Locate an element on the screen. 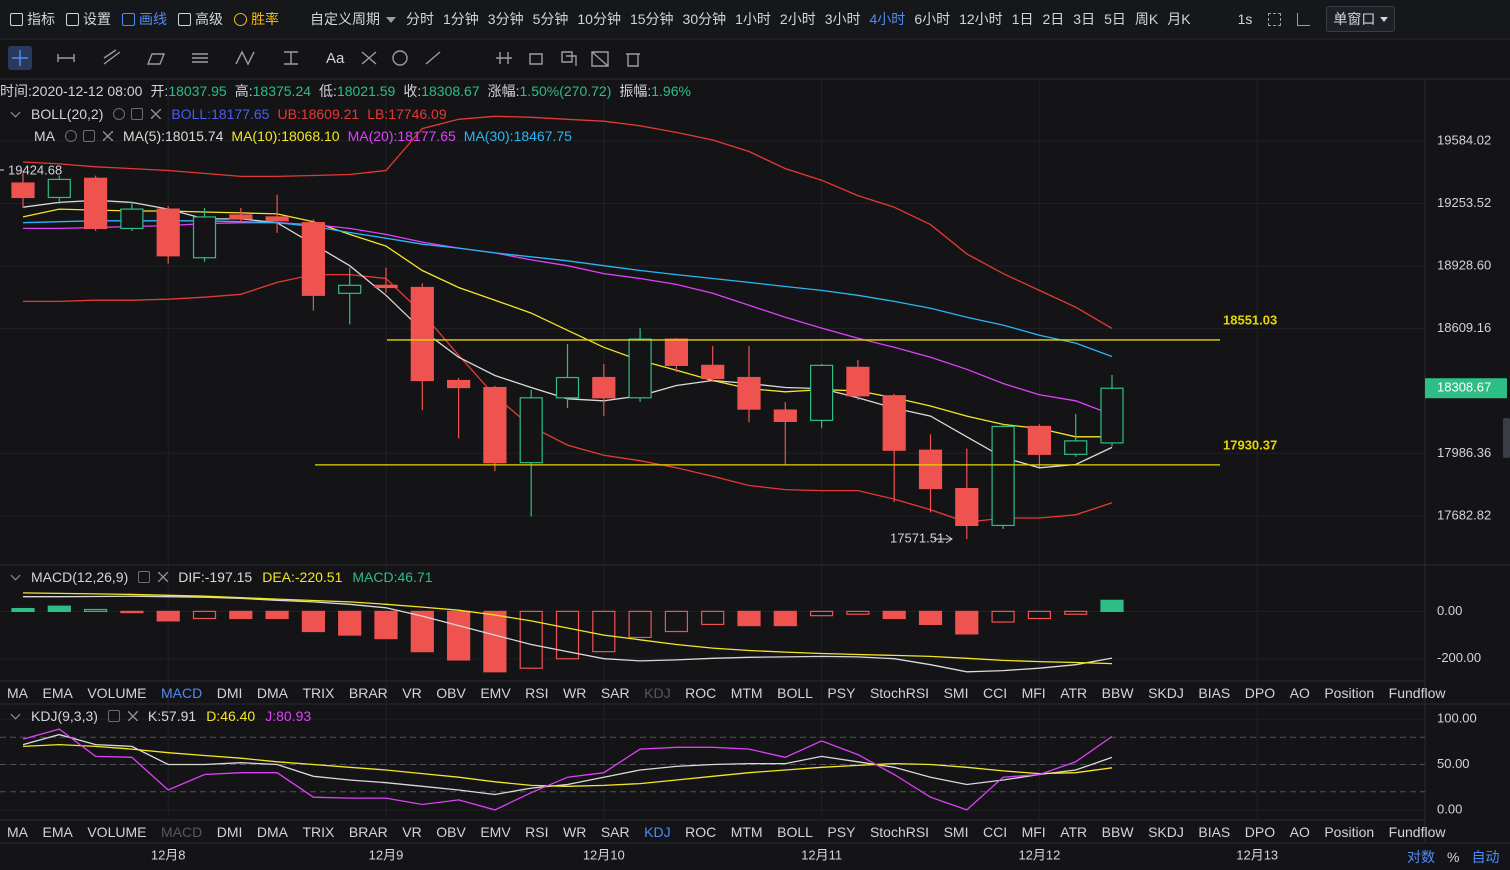 The height and width of the screenshot is (870, 1510). menu-item: 胜率 is located at coordinates (265, 19).